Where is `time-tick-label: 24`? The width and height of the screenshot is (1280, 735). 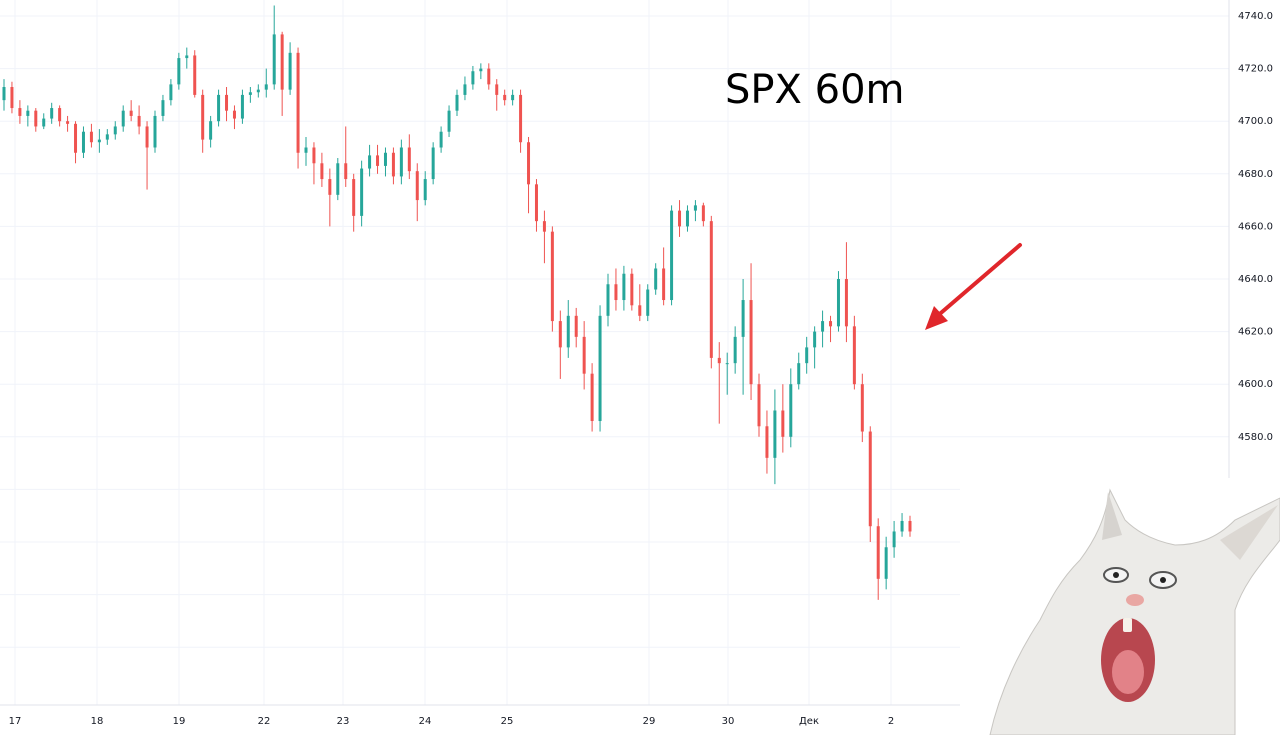
time-tick-label: 24 is located at coordinates (425, 721).